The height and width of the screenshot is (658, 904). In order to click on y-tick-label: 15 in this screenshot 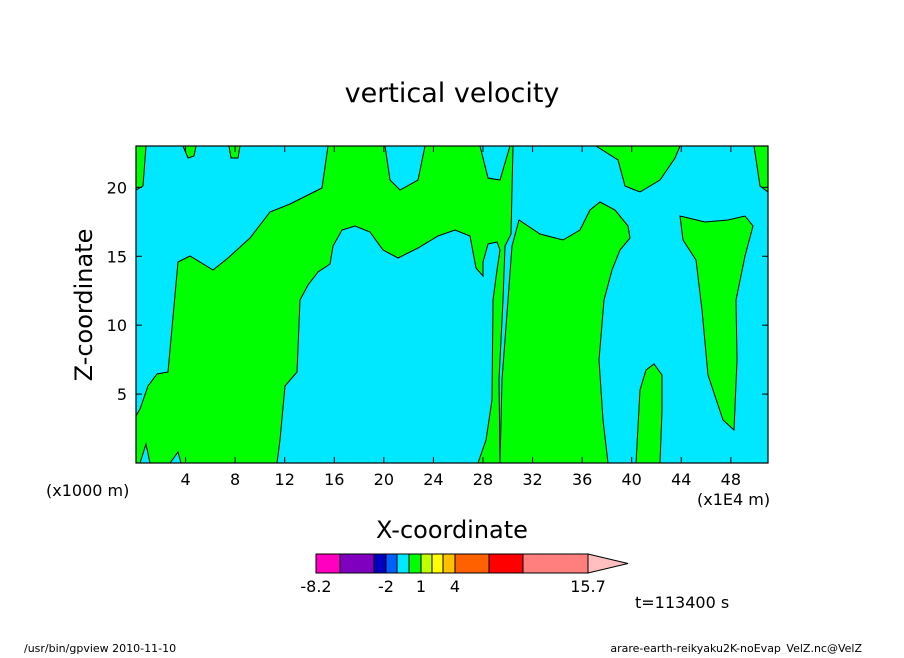, I will do `click(117, 256)`.